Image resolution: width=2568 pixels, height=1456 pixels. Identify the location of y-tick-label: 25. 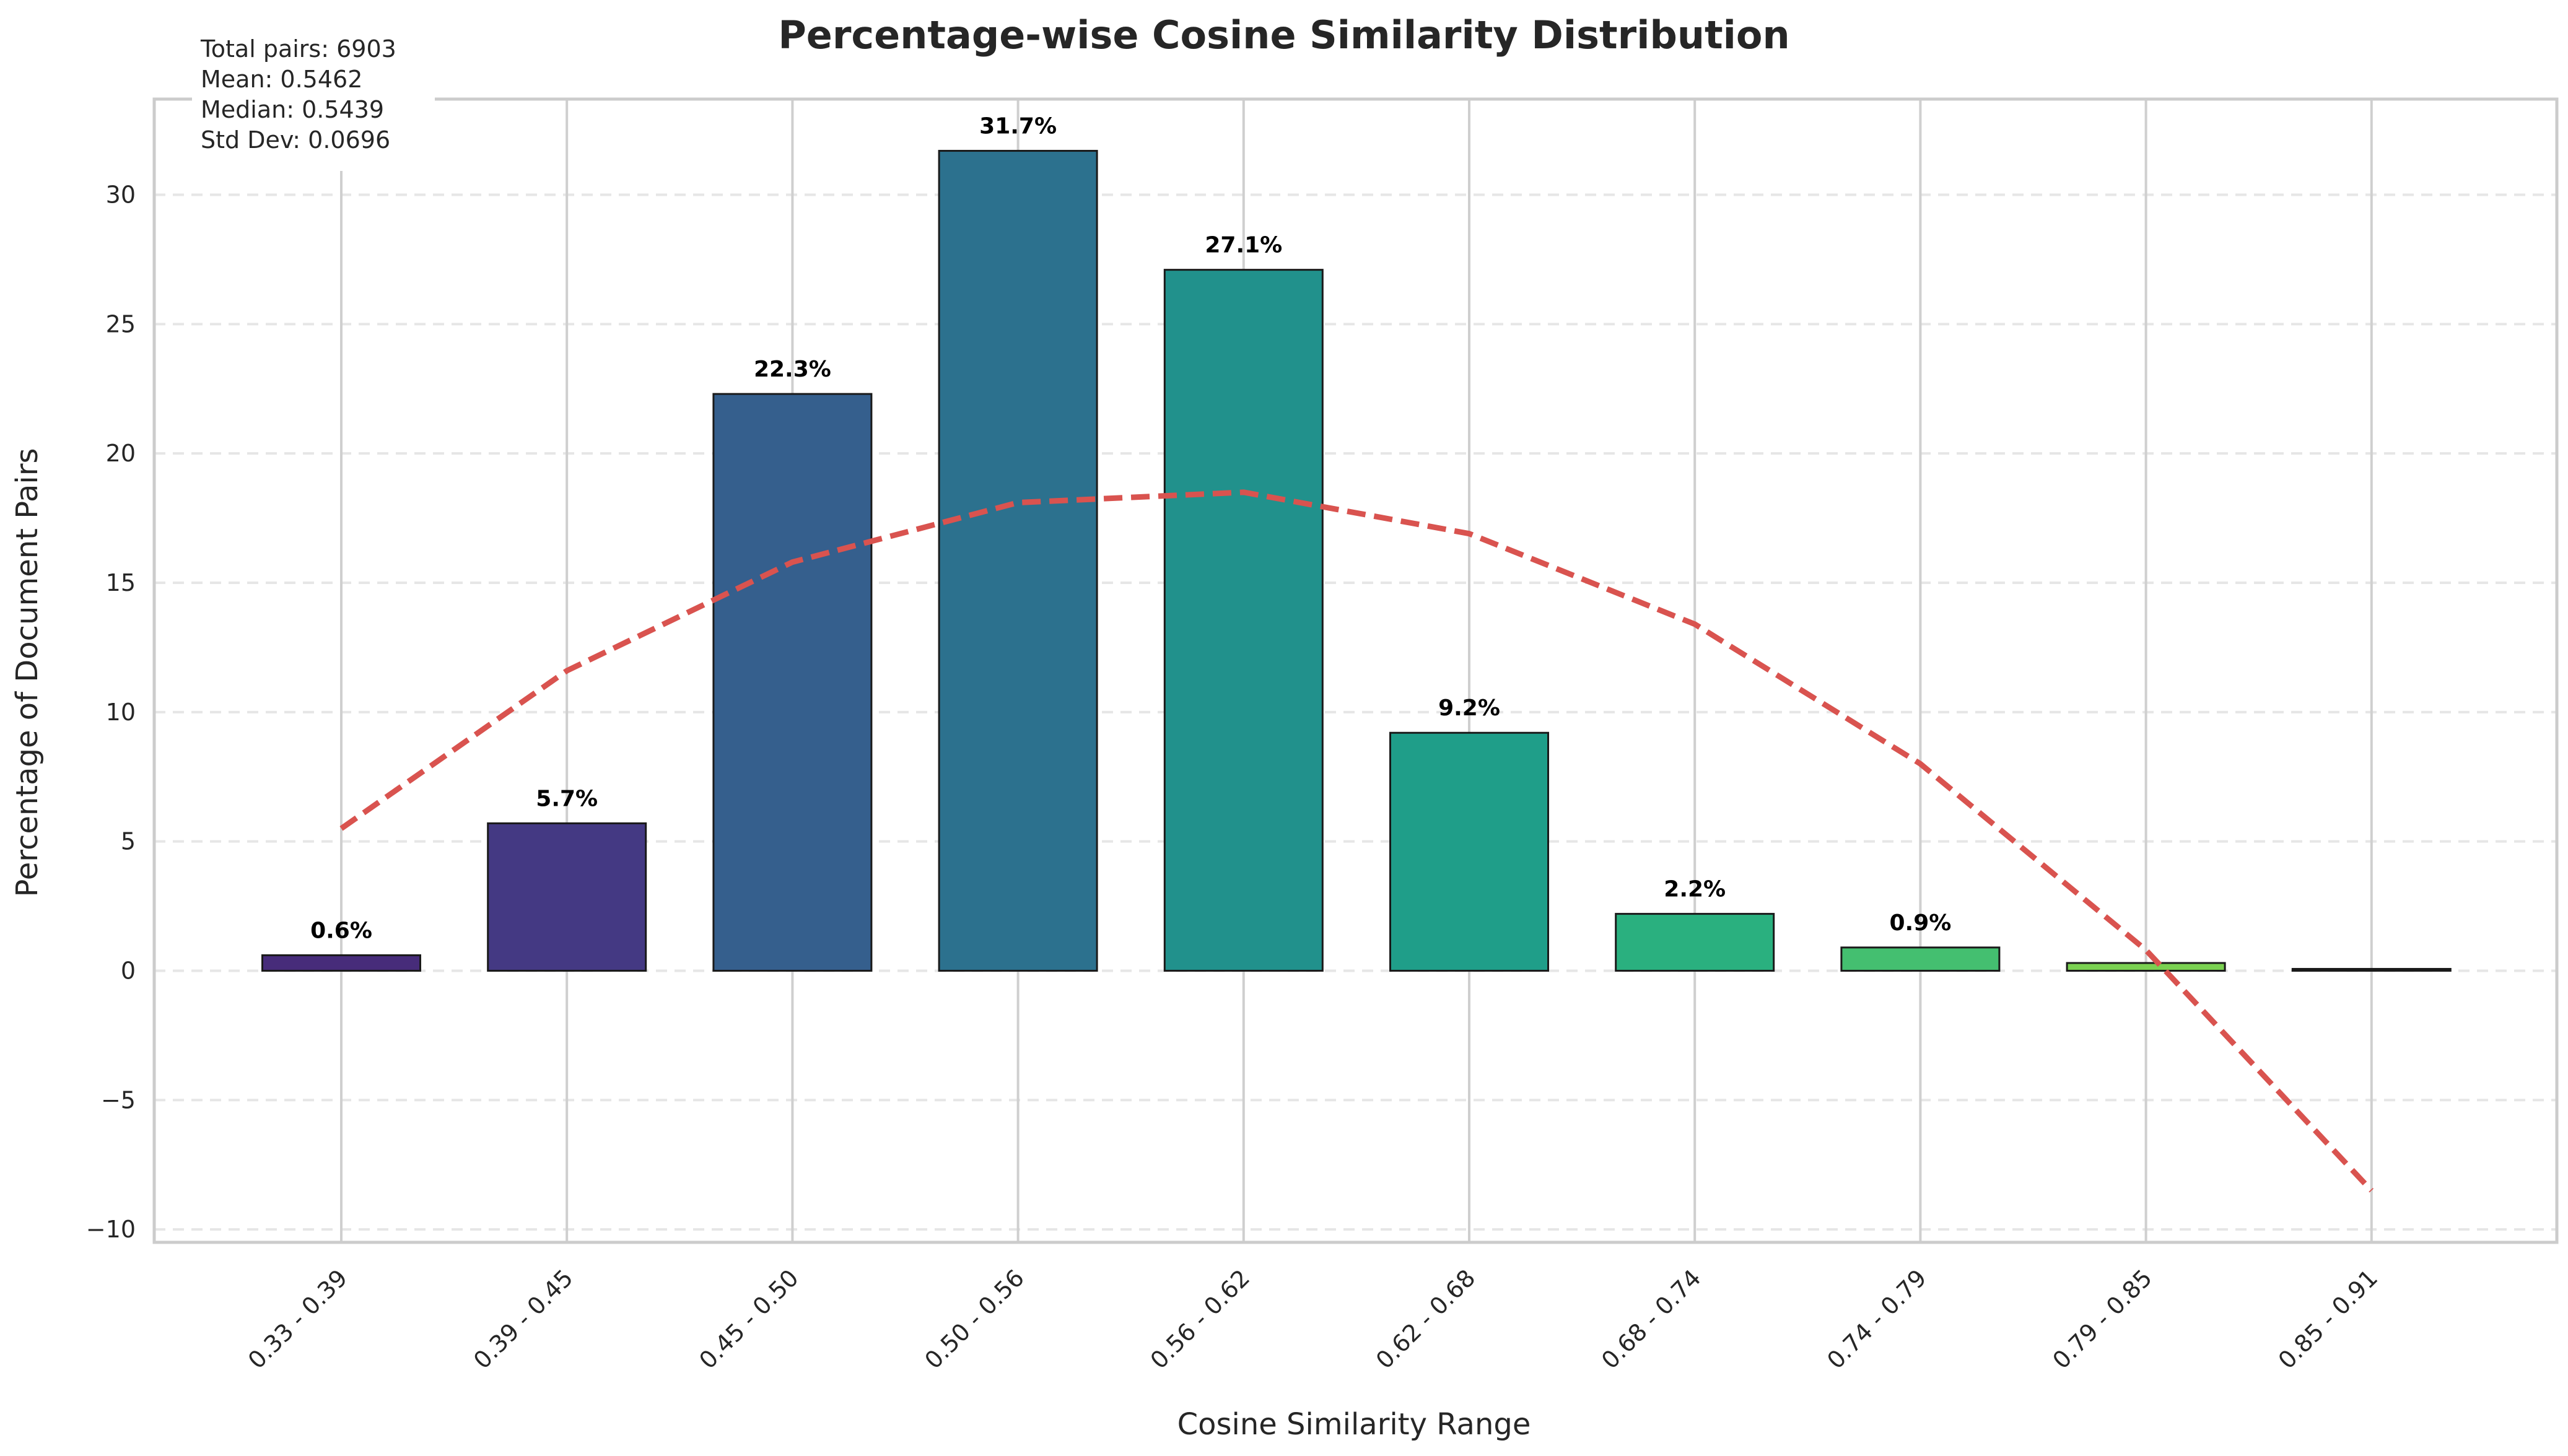
(121, 324).